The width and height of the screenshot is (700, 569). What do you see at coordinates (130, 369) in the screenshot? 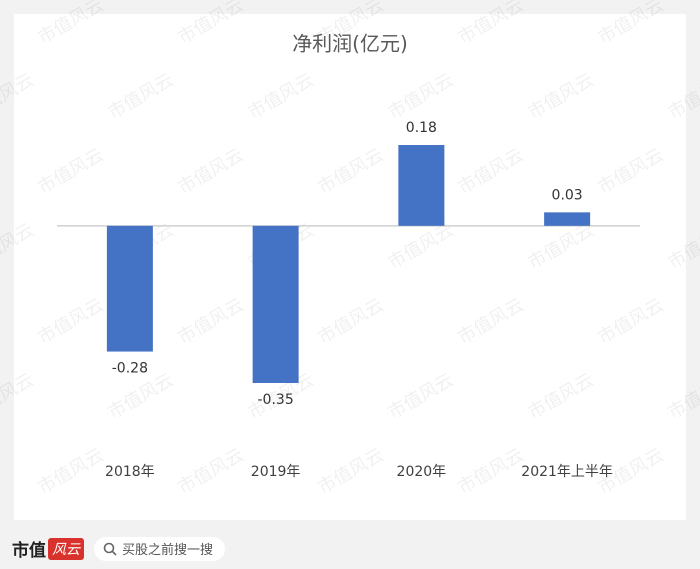
I see `value-label: -0.28` at bounding box center [130, 369].